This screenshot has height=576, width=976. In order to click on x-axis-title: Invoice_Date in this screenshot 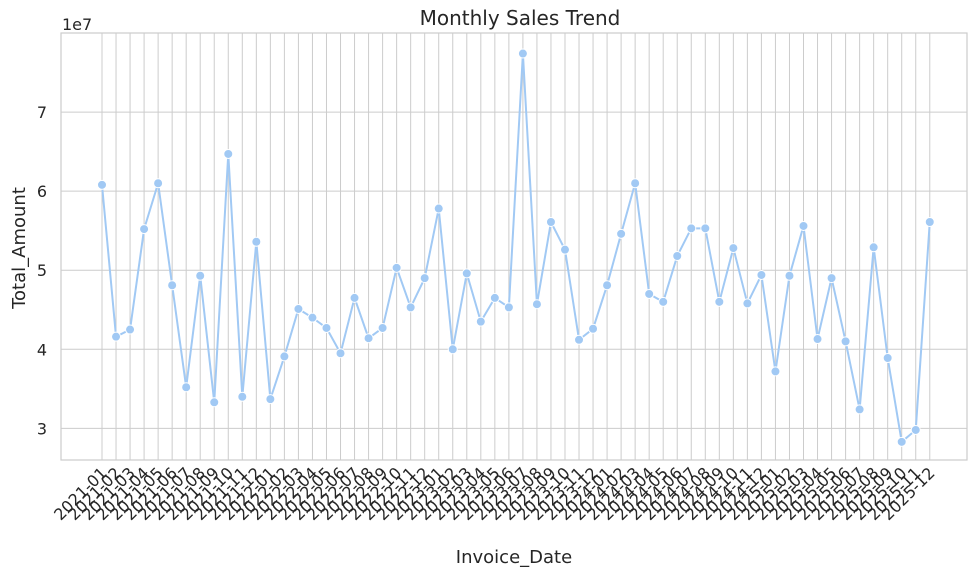, I will do `click(514, 557)`.